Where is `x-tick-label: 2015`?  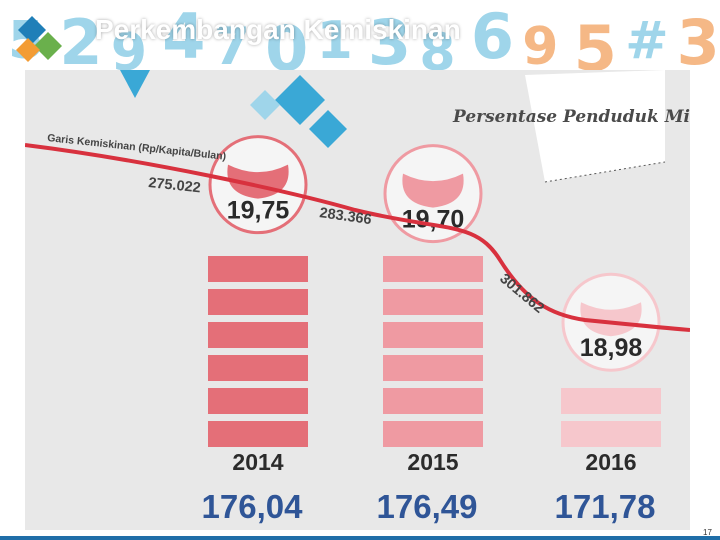 x-tick-label: 2015 is located at coordinates (432, 462).